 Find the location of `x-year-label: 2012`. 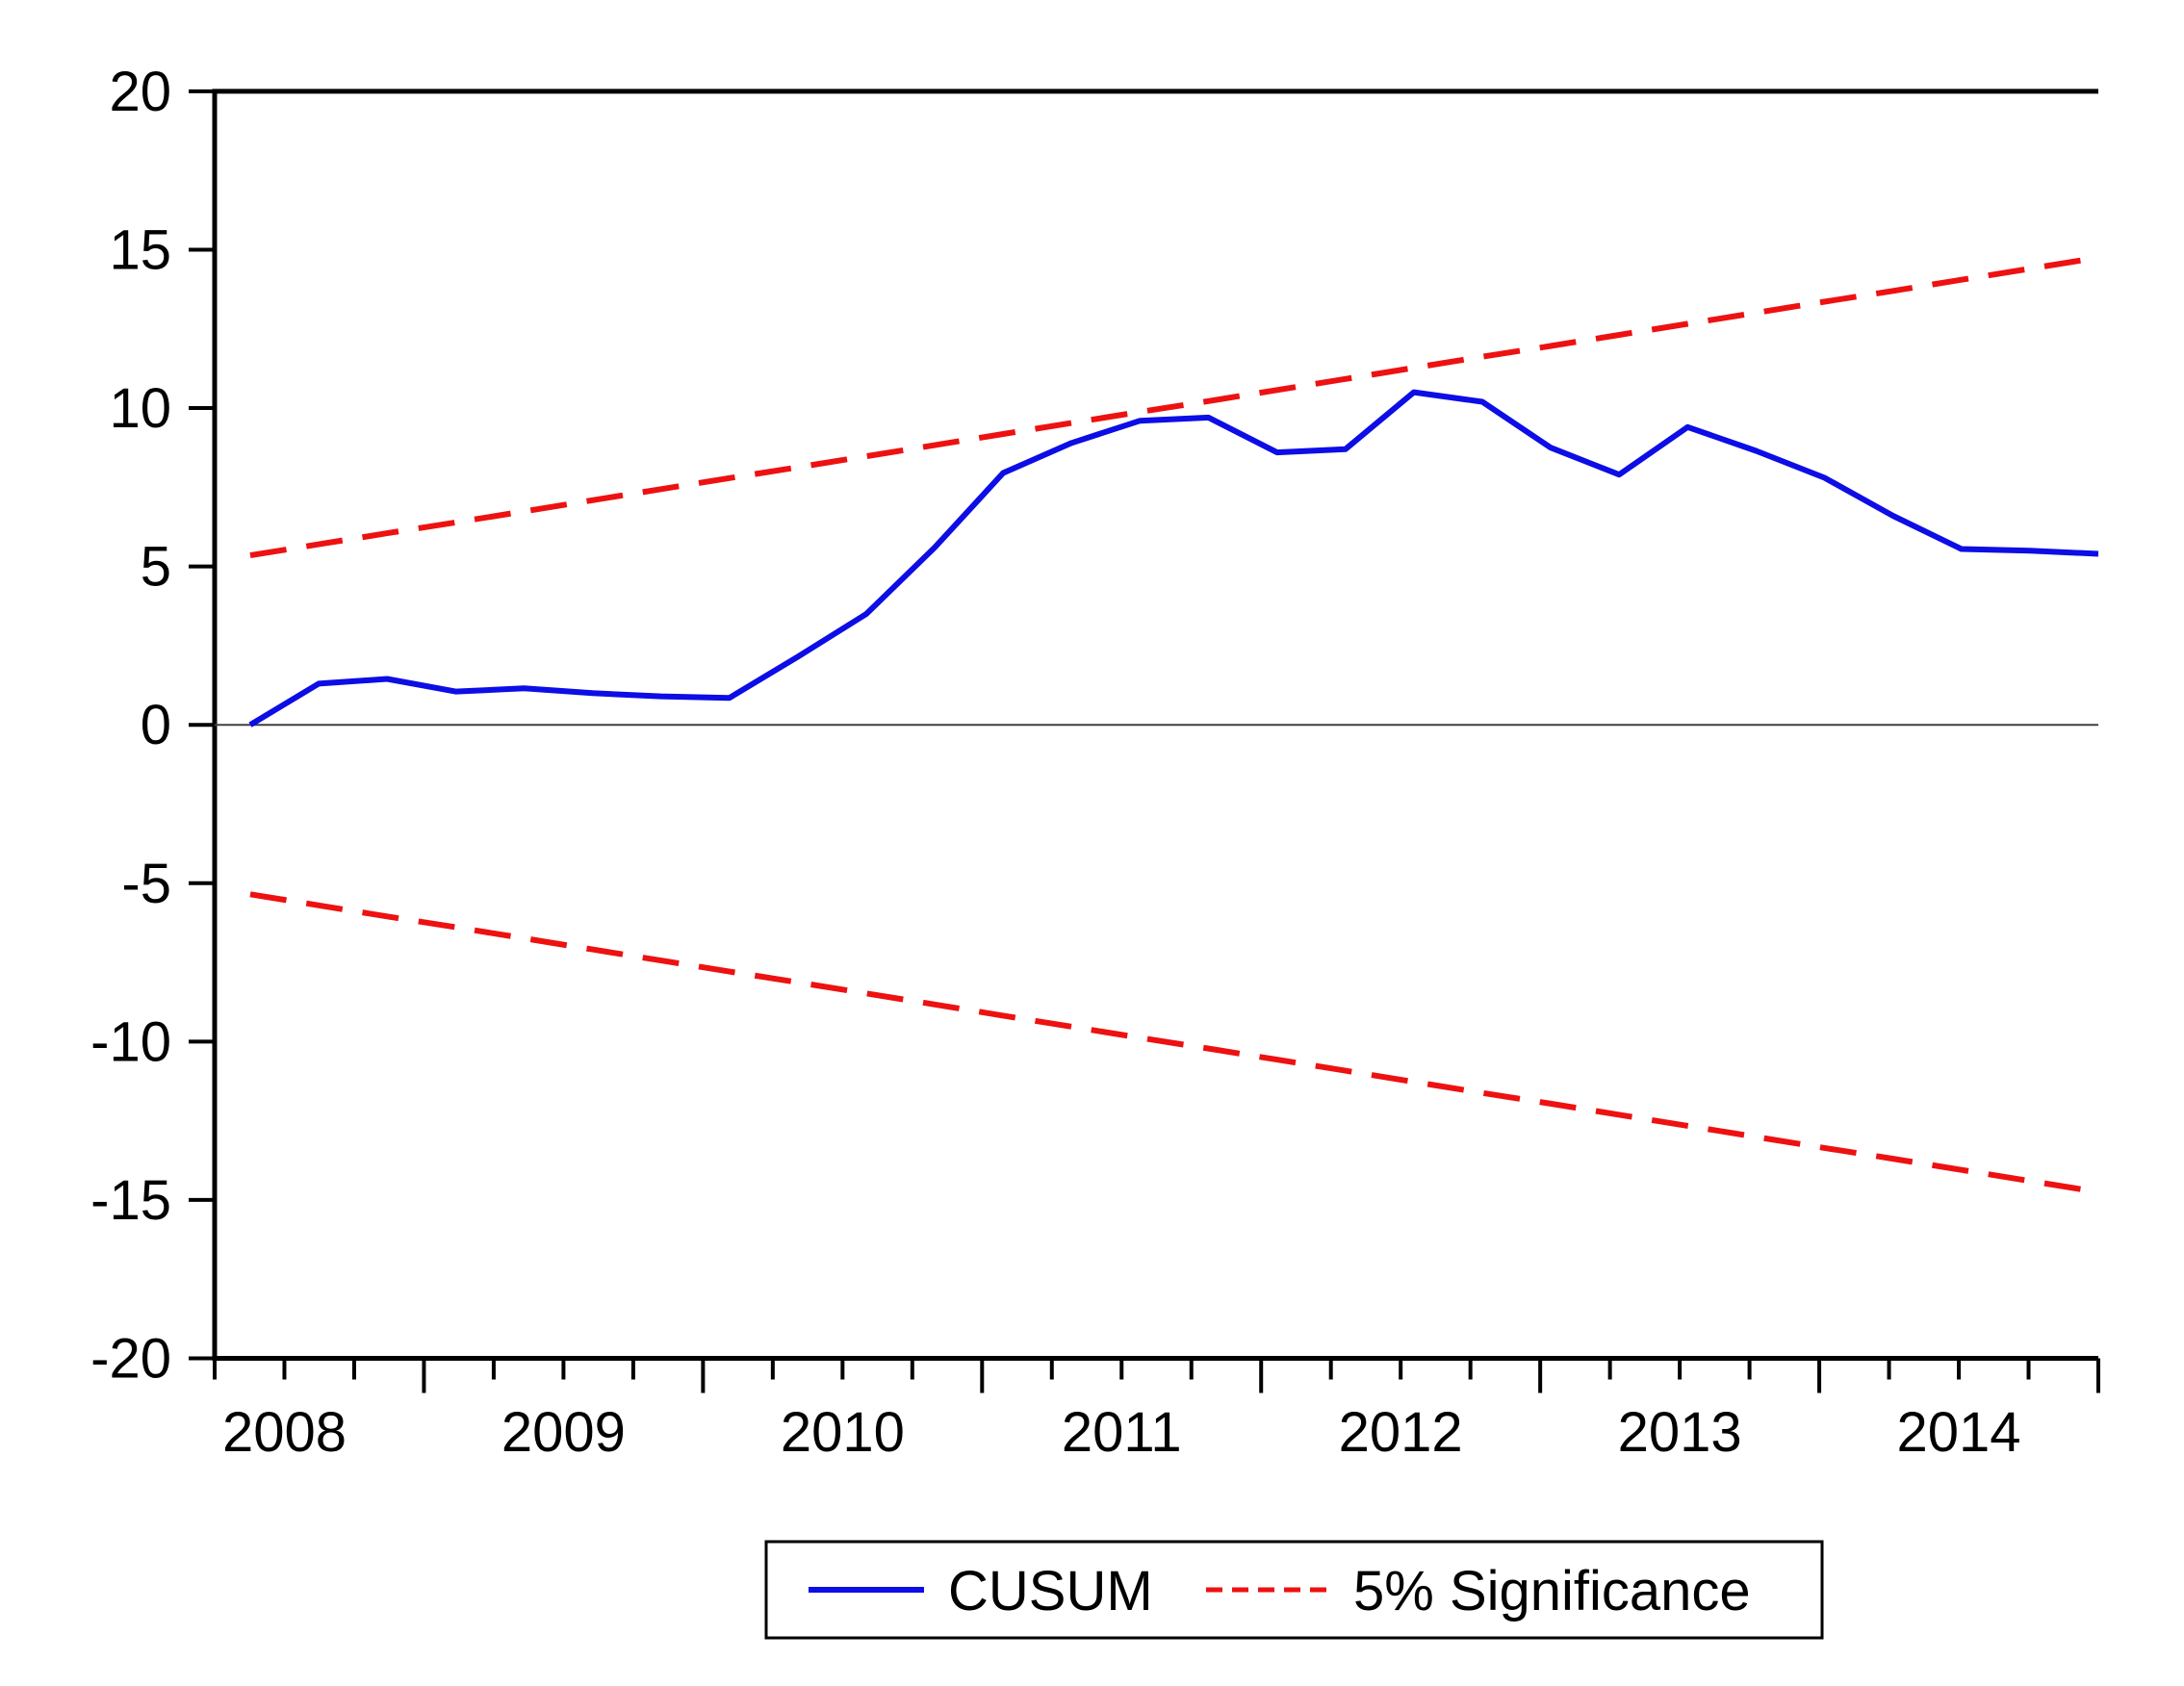

x-year-label: 2012 is located at coordinates (1401, 1432).